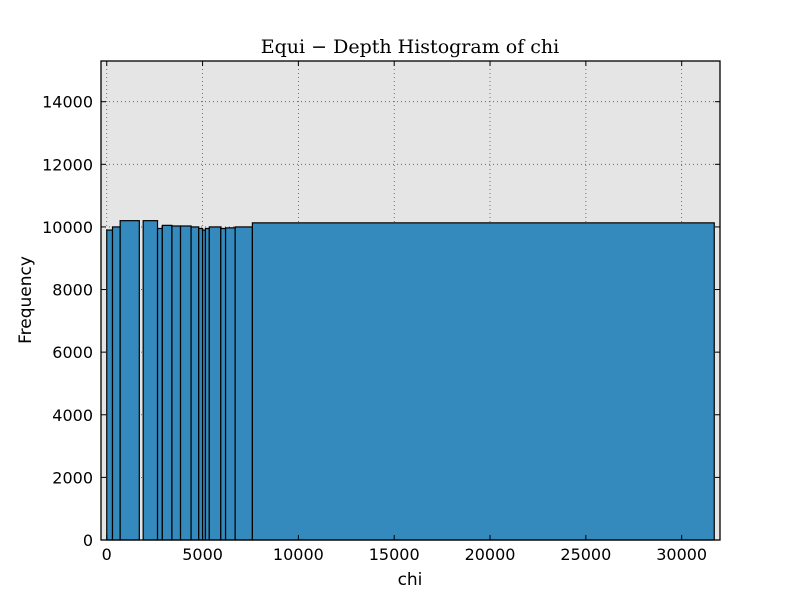  What do you see at coordinates (72, 477) in the screenshot?
I see `y-tick-label: 2000` at bounding box center [72, 477].